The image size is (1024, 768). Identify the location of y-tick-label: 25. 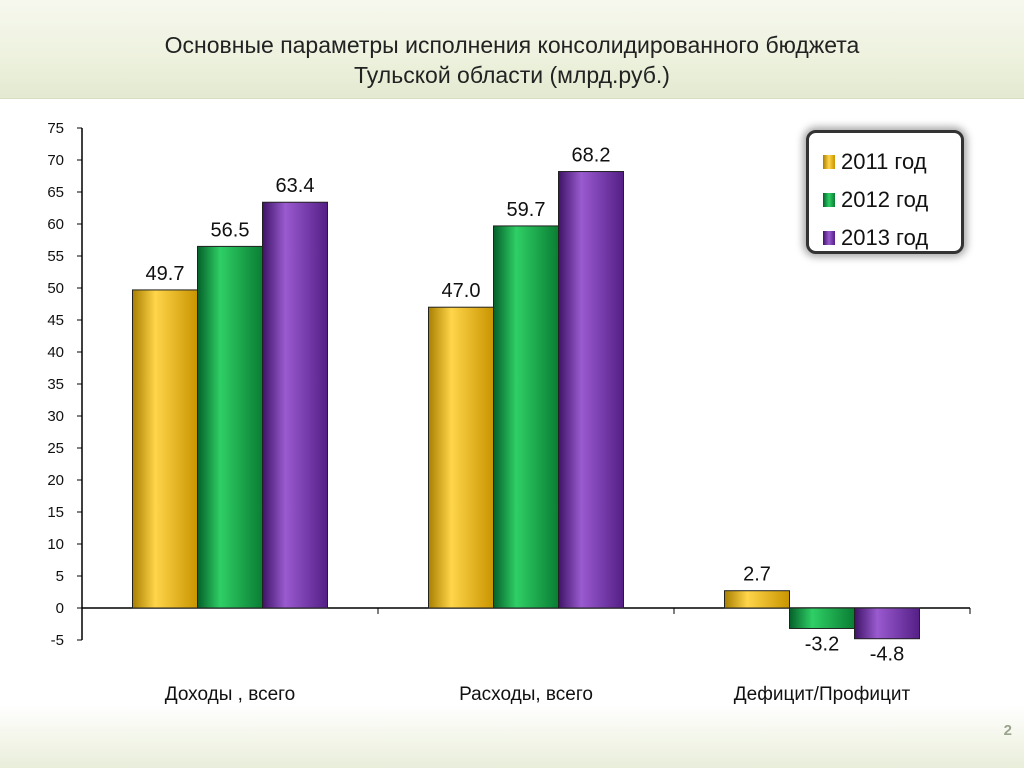
(55, 448).